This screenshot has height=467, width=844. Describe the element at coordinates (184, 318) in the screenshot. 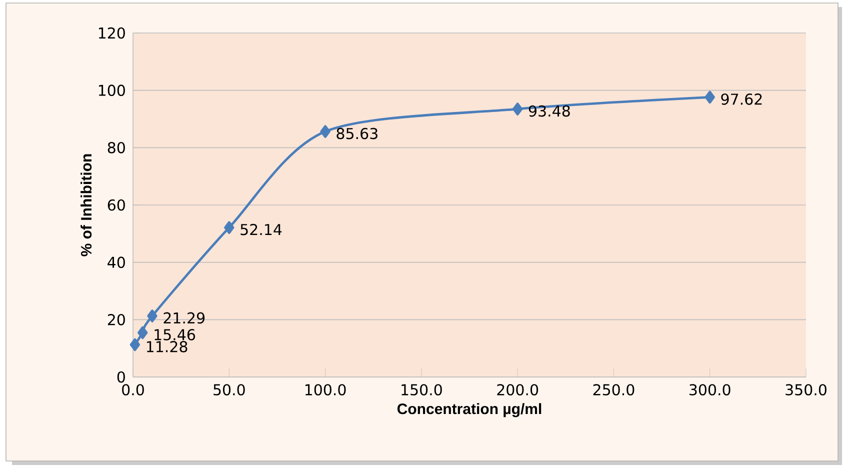

I see `data-label: 21.29` at that location.